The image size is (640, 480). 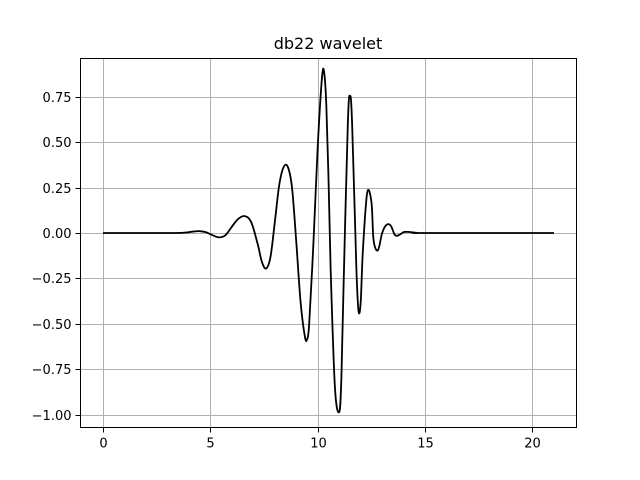 I want to click on y-tick-label: −1.00, so click(x=52, y=416).